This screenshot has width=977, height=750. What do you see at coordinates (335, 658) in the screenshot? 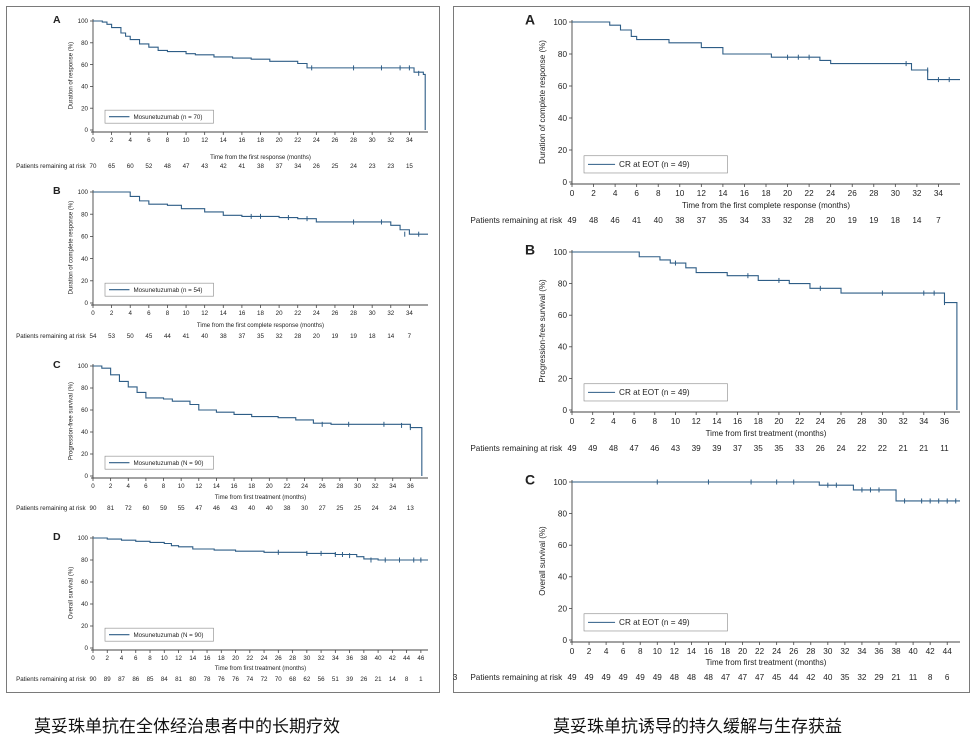
I see `x-tick-label: 34` at bounding box center [335, 658].